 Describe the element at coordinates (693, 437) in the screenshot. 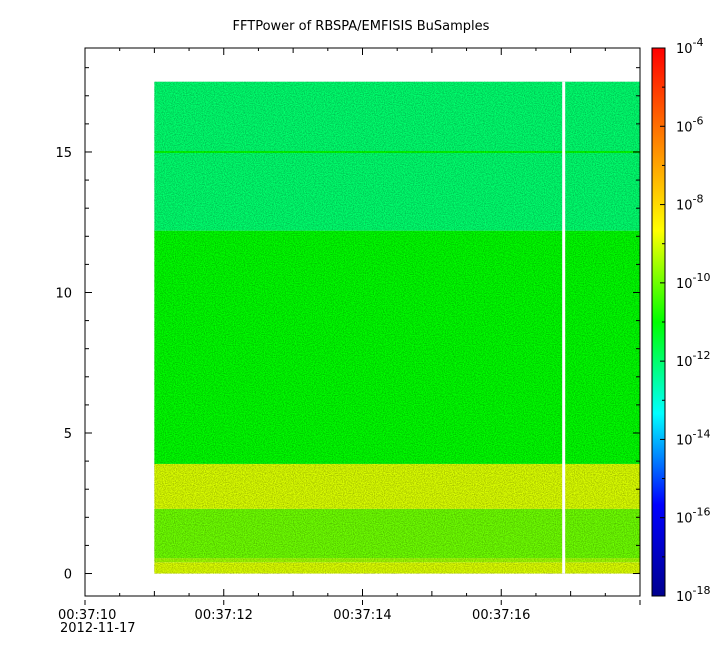

I see `colorbar-tick-label: 10⁻¹⁴` at that location.